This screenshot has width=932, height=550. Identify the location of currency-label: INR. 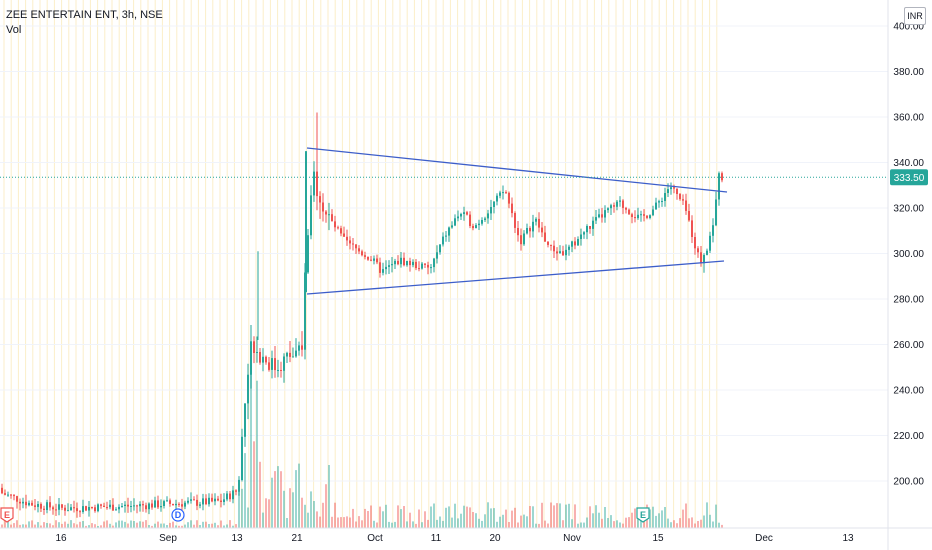
(915, 16).